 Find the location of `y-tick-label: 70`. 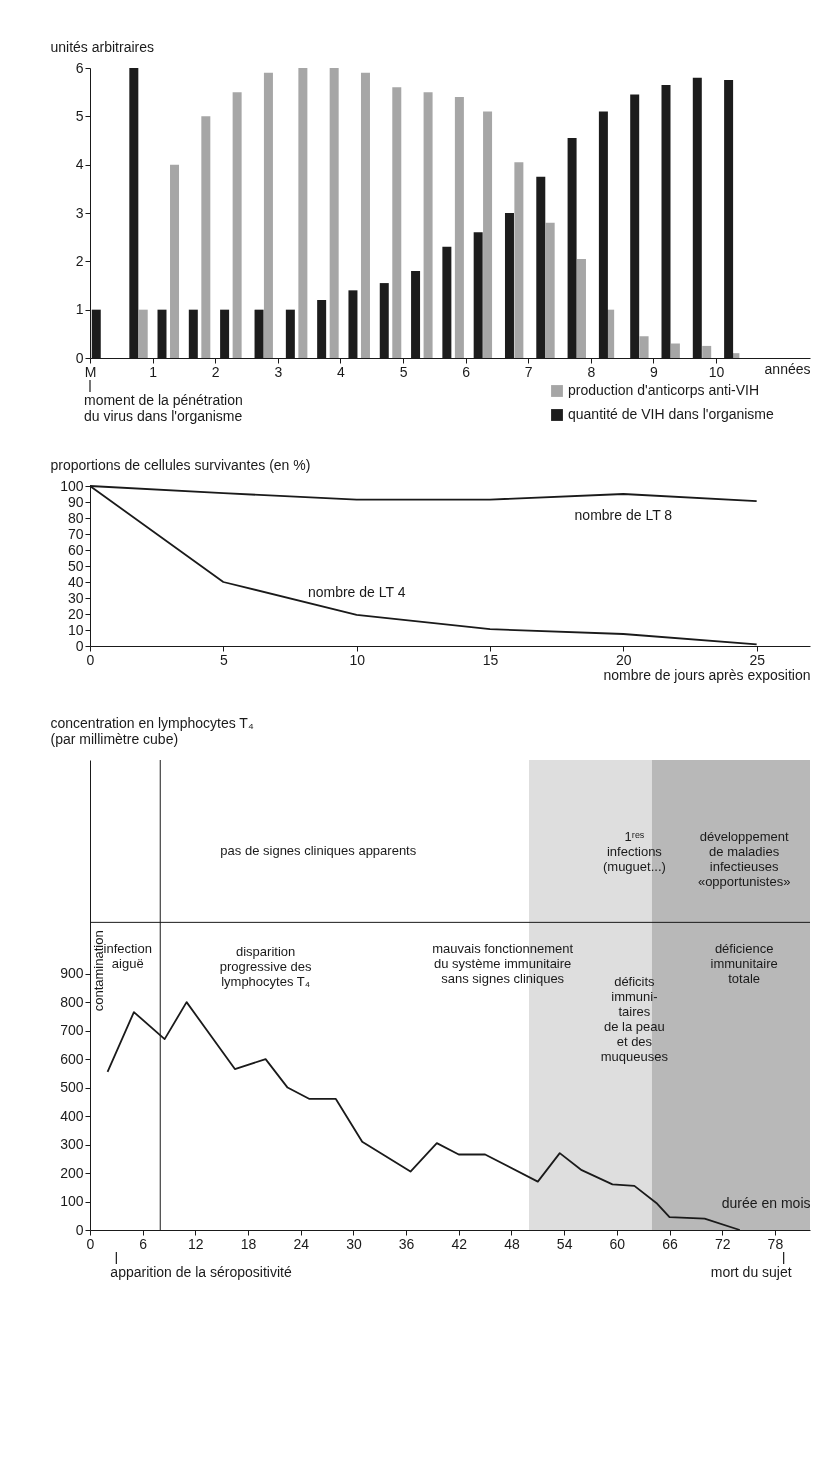

y-tick-label: 70 is located at coordinates (75, 533).